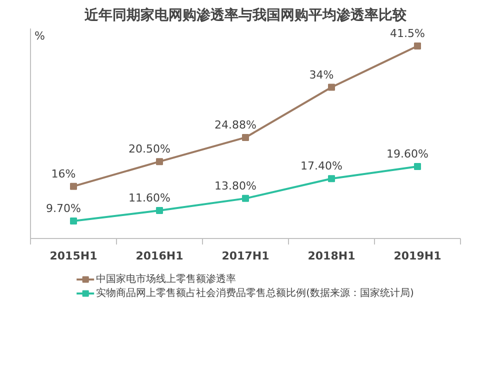 This screenshot has width=500, height=375. What do you see at coordinates (235, 185) in the screenshot?
I see `data-label: 13.80%` at bounding box center [235, 185].